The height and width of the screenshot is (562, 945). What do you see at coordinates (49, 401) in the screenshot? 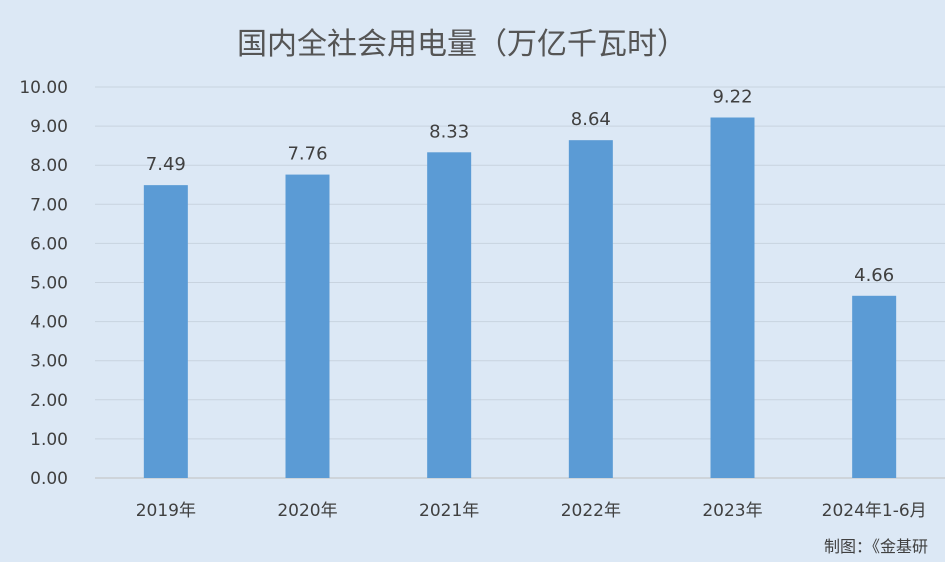
I see `y-tick-label: 2.00` at bounding box center [49, 401].